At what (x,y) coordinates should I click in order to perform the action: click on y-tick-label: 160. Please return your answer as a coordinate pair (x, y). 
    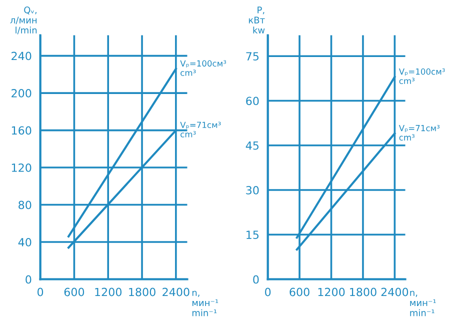
    Looking at the image, I should click on (22, 130).